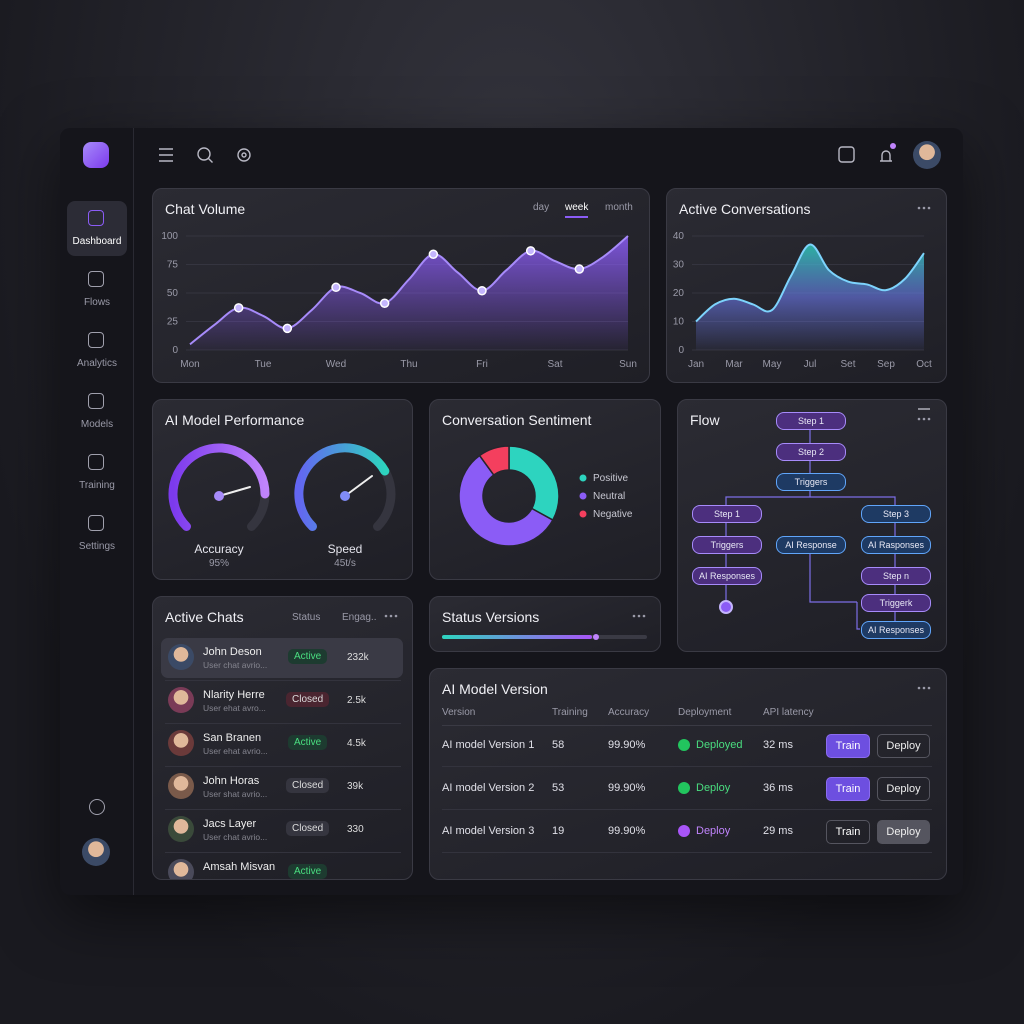 The height and width of the screenshot is (1024, 1024). Describe the element at coordinates (97, 302) in the screenshot. I see `nav-label: Flows` at that location.